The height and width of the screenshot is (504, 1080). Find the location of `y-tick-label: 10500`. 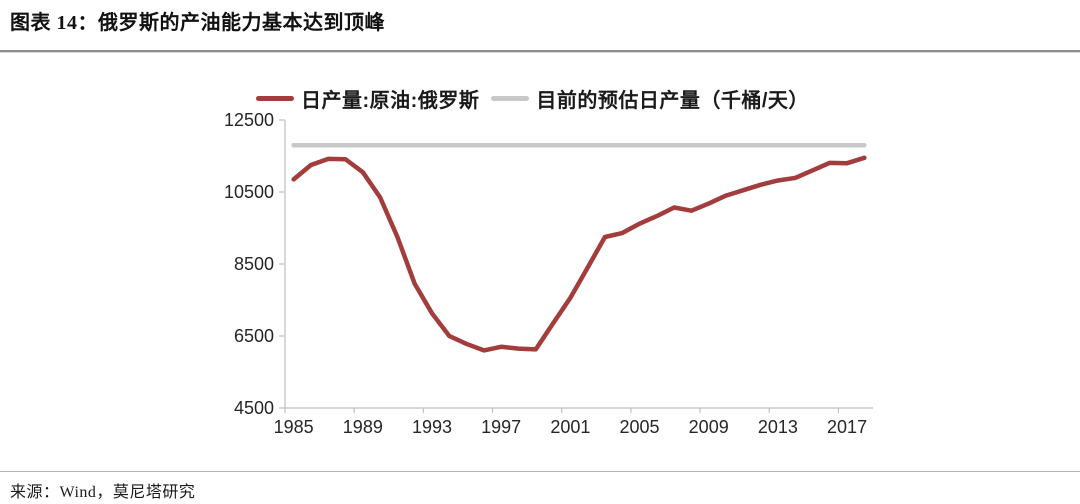

y-tick-label: 10500 is located at coordinates (249, 192).